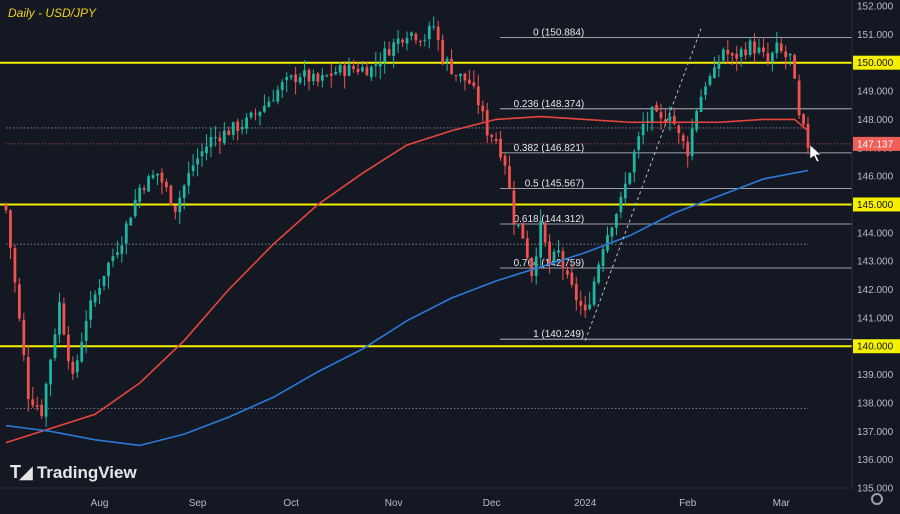 This screenshot has height=514, width=900. Describe the element at coordinates (877, 499) in the screenshot. I see `gear-icon` at that location.